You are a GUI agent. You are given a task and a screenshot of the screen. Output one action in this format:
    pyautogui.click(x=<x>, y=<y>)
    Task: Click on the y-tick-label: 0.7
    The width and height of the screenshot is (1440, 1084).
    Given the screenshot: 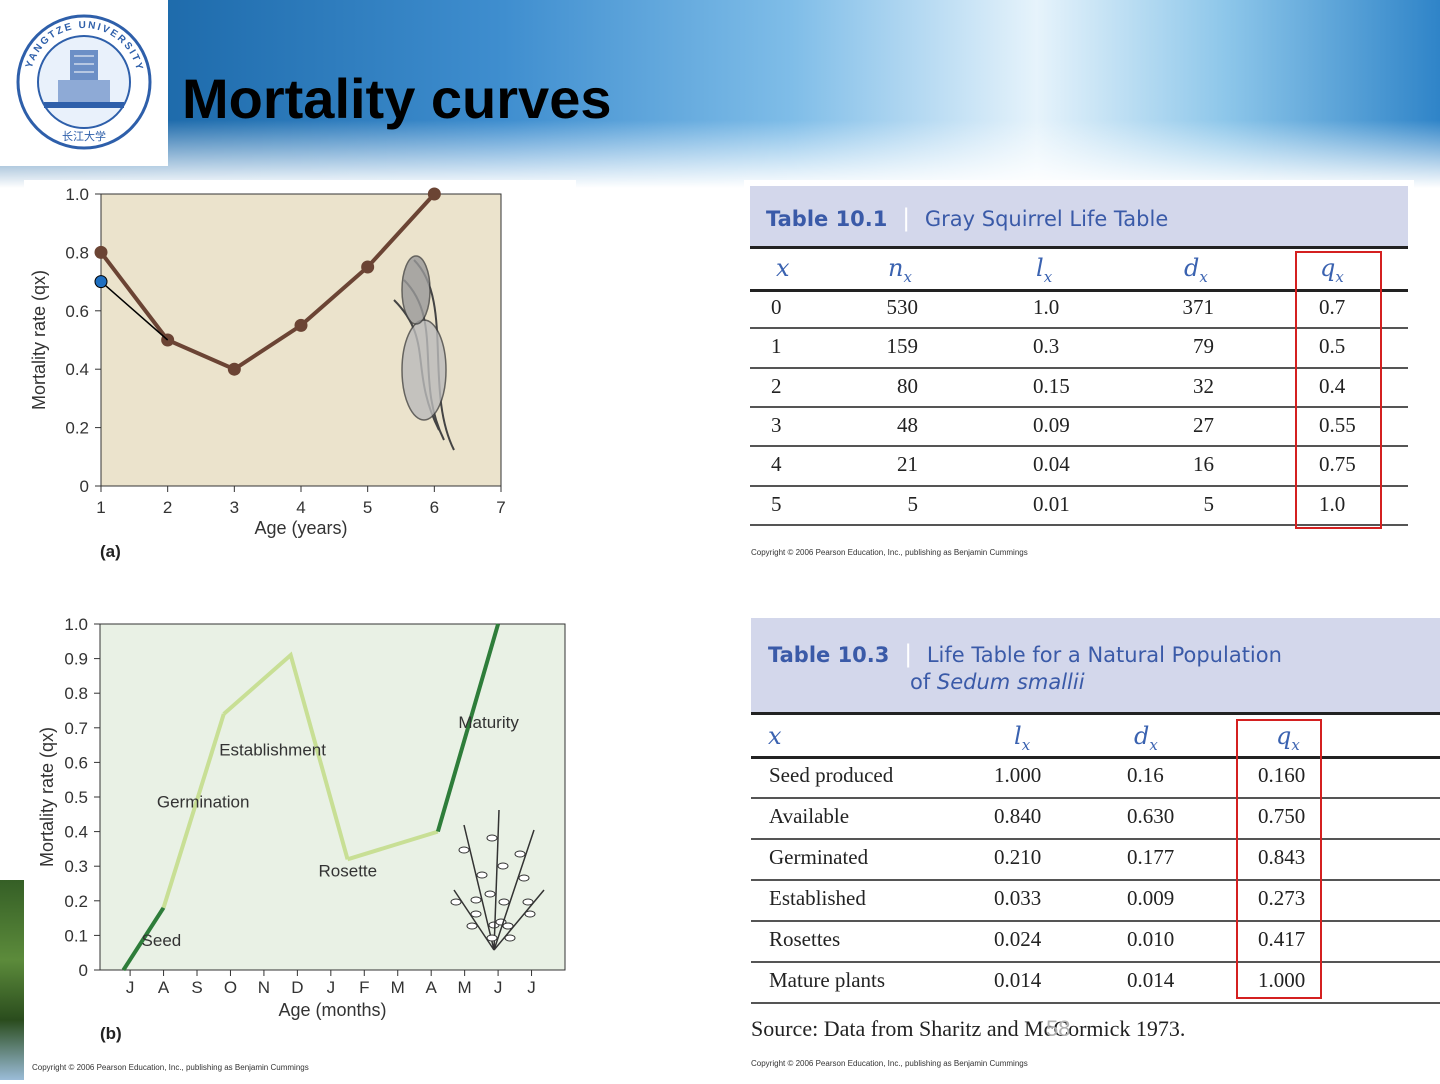 What is the action you would take?
    pyautogui.click(x=76, y=728)
    